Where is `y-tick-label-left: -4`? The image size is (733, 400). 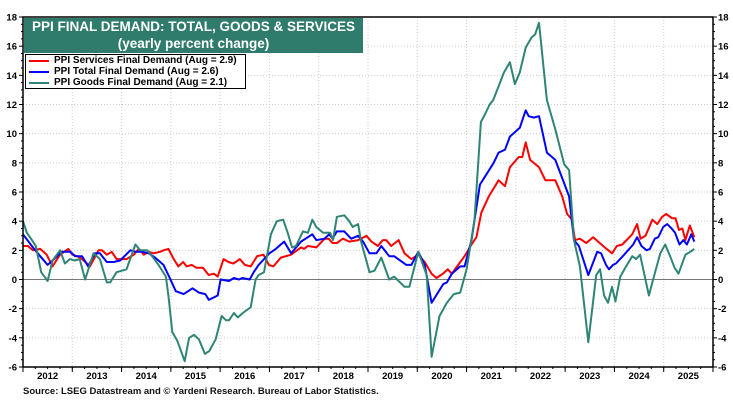 y-tick-label-left: -4 is located at coordinates (13, 338).